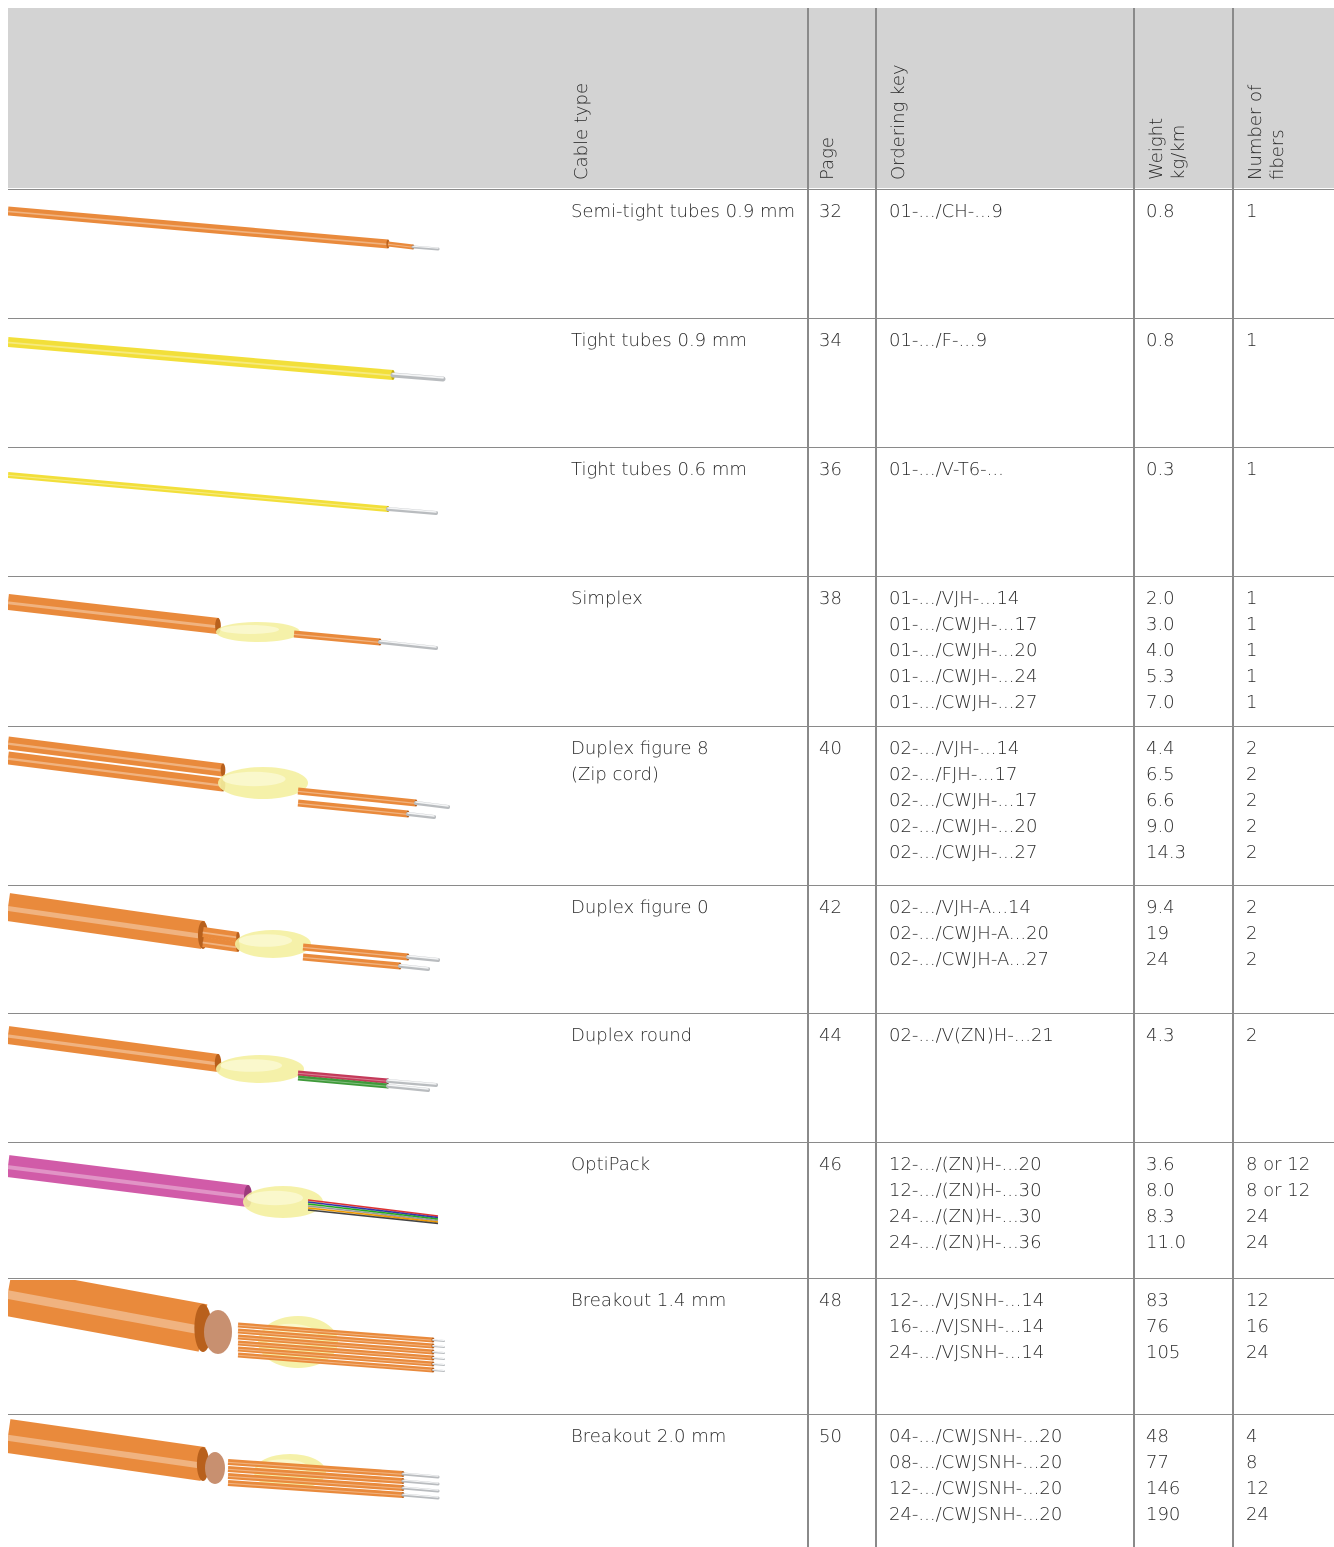 This screenshot has height=1547, width=1334. What do you see at coordinates (671, 98) in the screenshot?
I see `table-header` at bounding box center [671, 98].